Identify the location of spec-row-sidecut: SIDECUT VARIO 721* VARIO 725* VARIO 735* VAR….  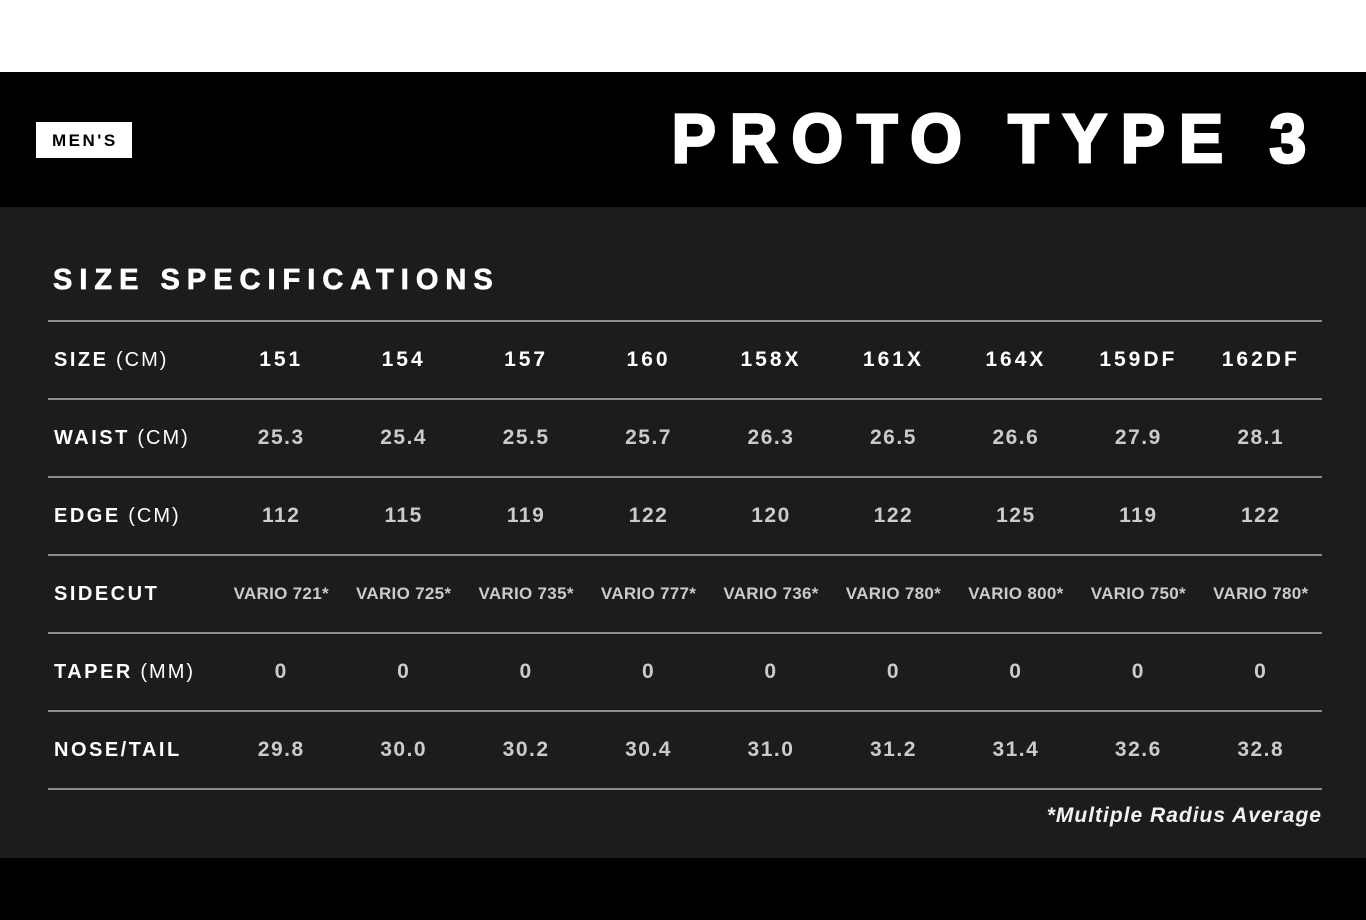
(685, 595).